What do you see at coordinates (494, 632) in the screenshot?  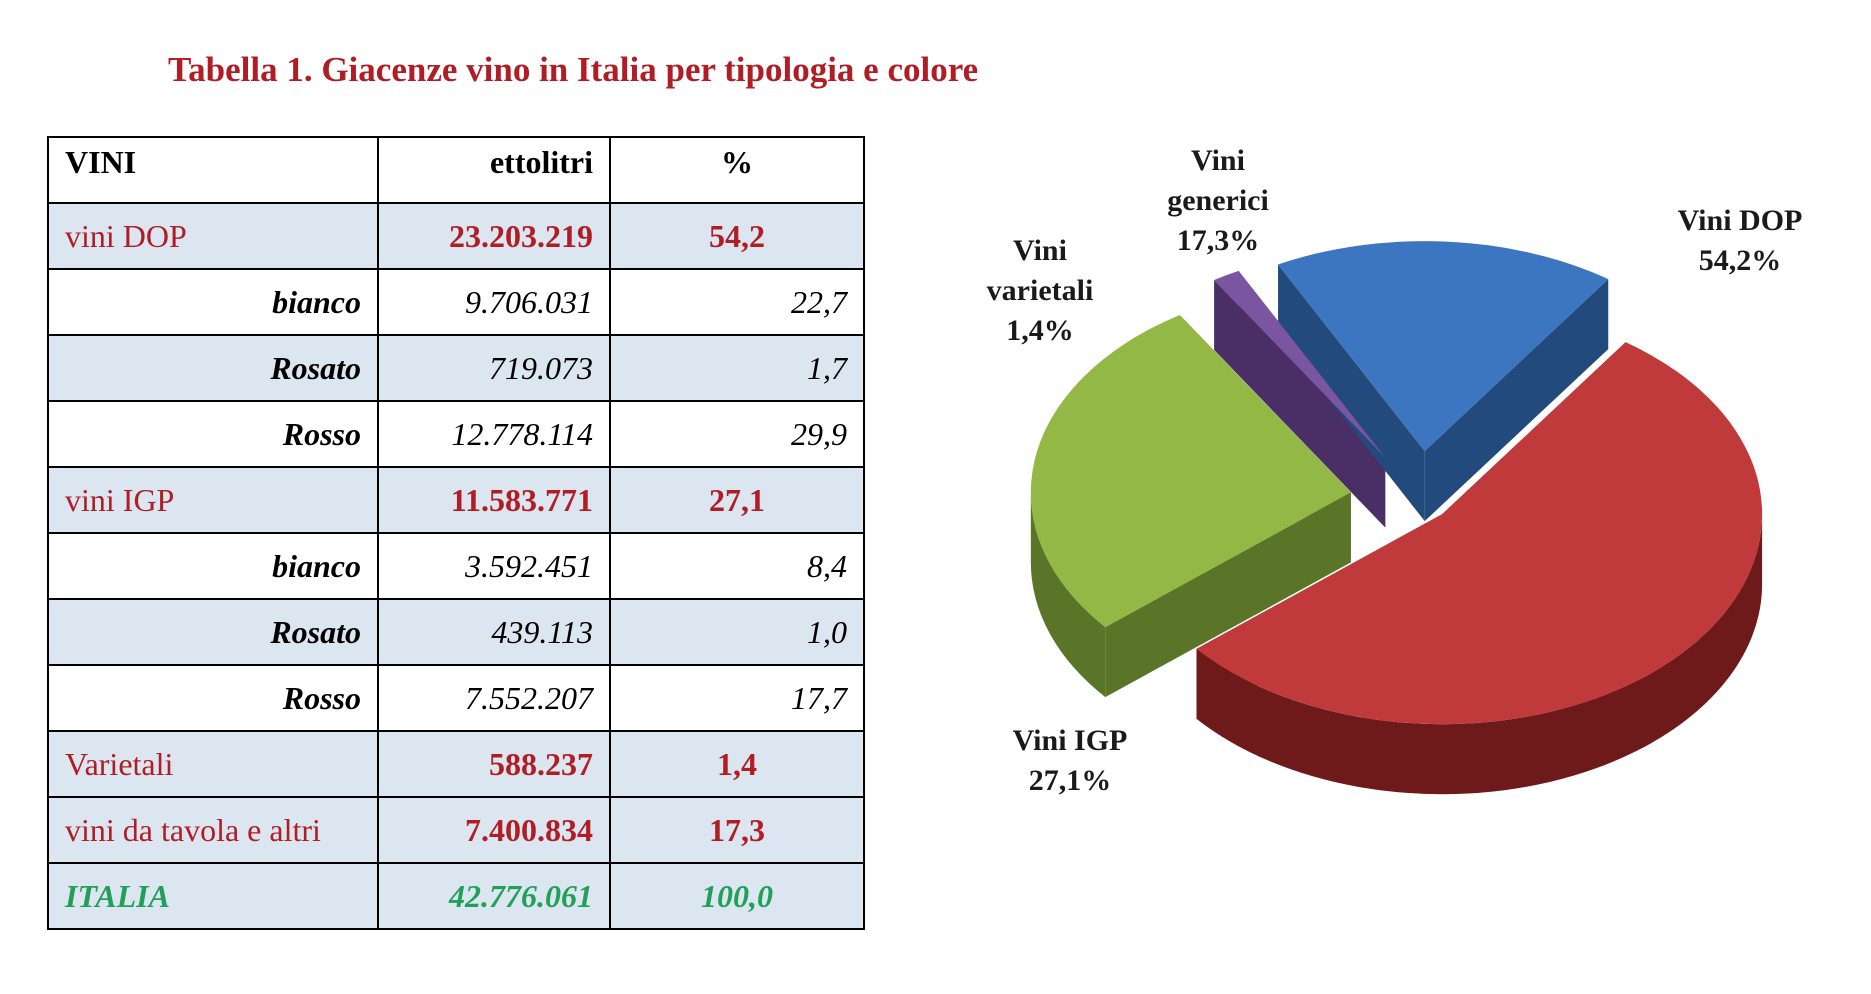 I see `row-ettolitri: 439.113` at bounding box center [494, 632].